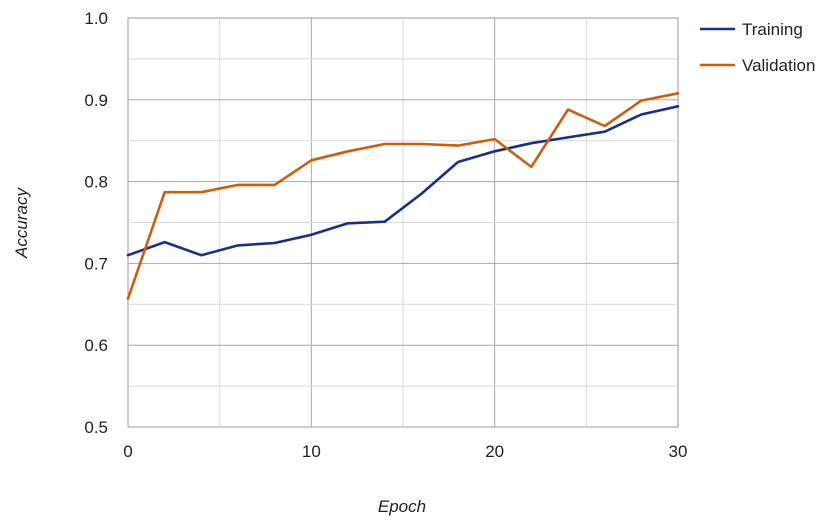 This screenshot has height=521, width=829. What do you see at coordinates (757, 47) in the screenshot?
I see `legend: Training Validation` at bounding box center [757, 47].